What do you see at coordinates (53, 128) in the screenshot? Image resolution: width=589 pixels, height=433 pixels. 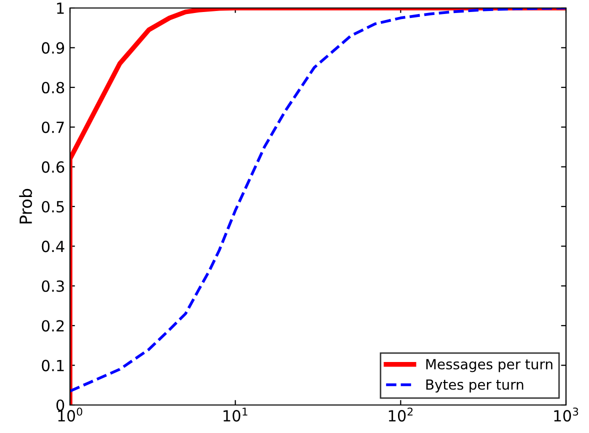 I see `y-tick-label: 0.7` at bounding box center [53, 128].